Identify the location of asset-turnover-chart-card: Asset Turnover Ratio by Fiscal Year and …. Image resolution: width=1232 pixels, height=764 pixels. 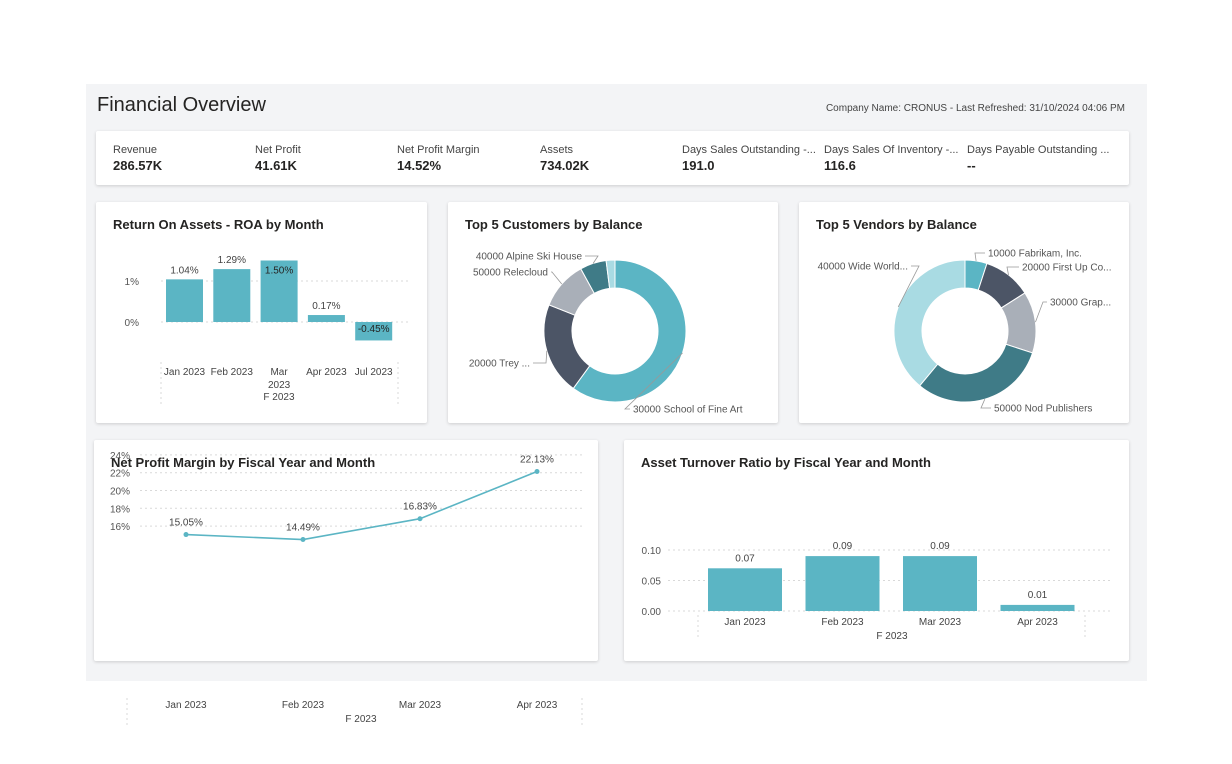
(876, 550).